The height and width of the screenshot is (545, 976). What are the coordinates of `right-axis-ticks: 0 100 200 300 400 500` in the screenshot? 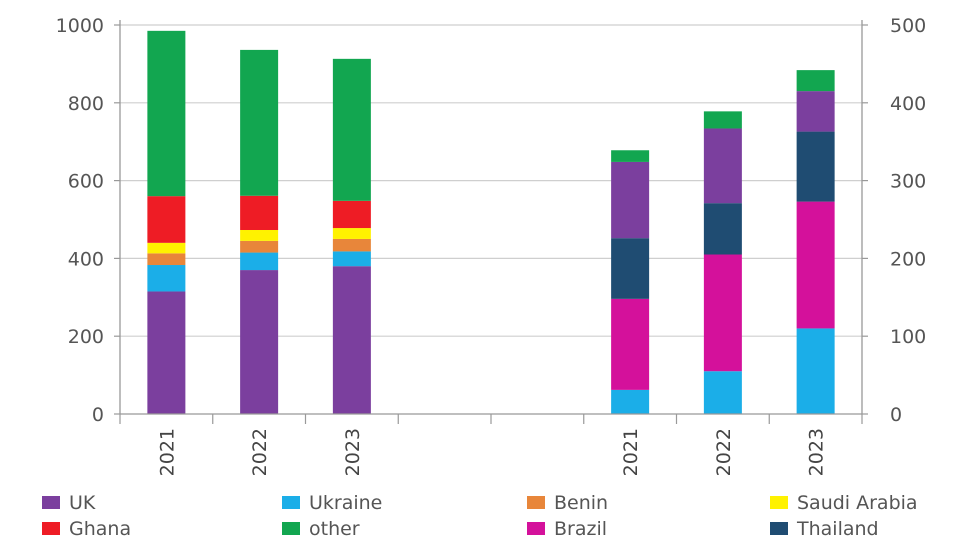 It's located at (894, 220).